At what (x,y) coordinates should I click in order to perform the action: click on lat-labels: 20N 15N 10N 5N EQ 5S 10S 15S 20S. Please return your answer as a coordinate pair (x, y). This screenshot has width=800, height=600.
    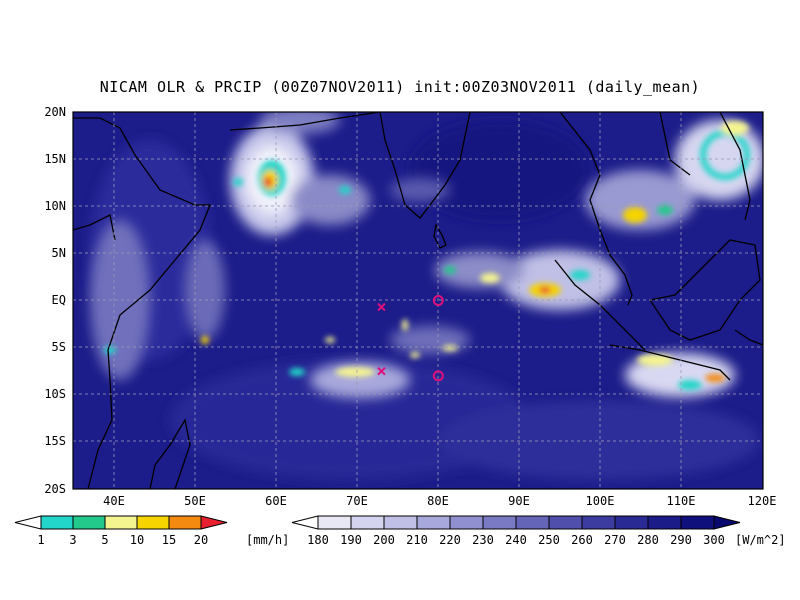
    Looking at the image, I should click on (55, 300).